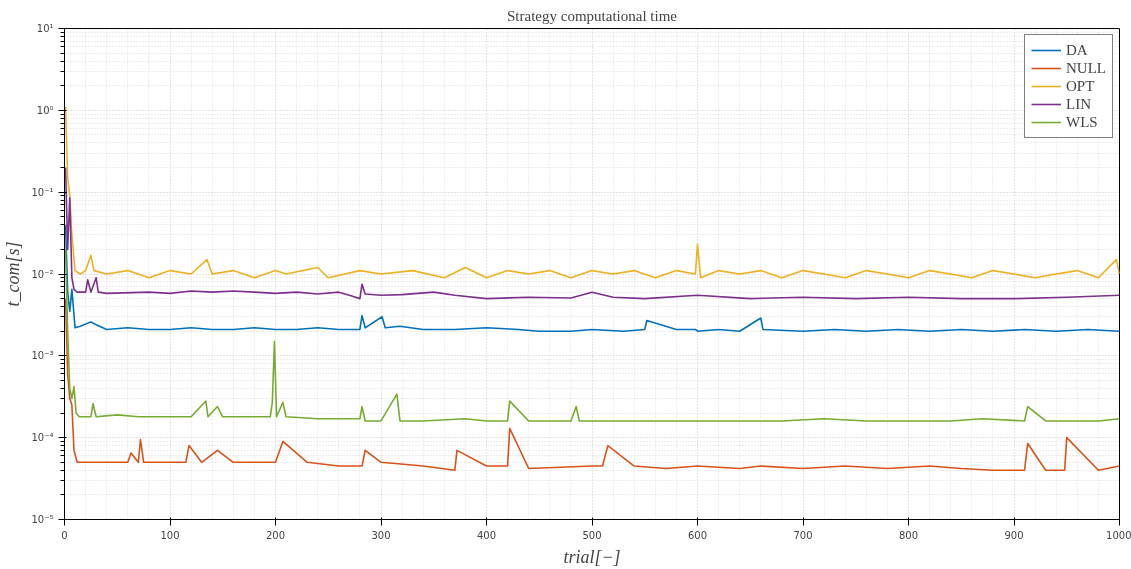 The height and width of the screenshot is (569, 1131). What do you see at coordinates (45, 28) in the screenshot?
I see `y-tick-label: 10¹` at bounding box center [45, 28].